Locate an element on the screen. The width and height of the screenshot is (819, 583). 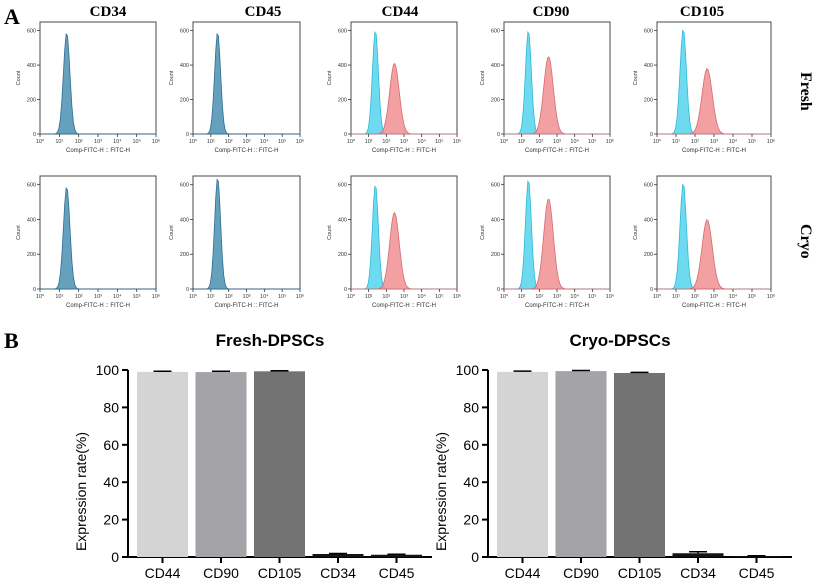
cryo-dpscs-bar-cd90 is located at coordinates (581, 464).